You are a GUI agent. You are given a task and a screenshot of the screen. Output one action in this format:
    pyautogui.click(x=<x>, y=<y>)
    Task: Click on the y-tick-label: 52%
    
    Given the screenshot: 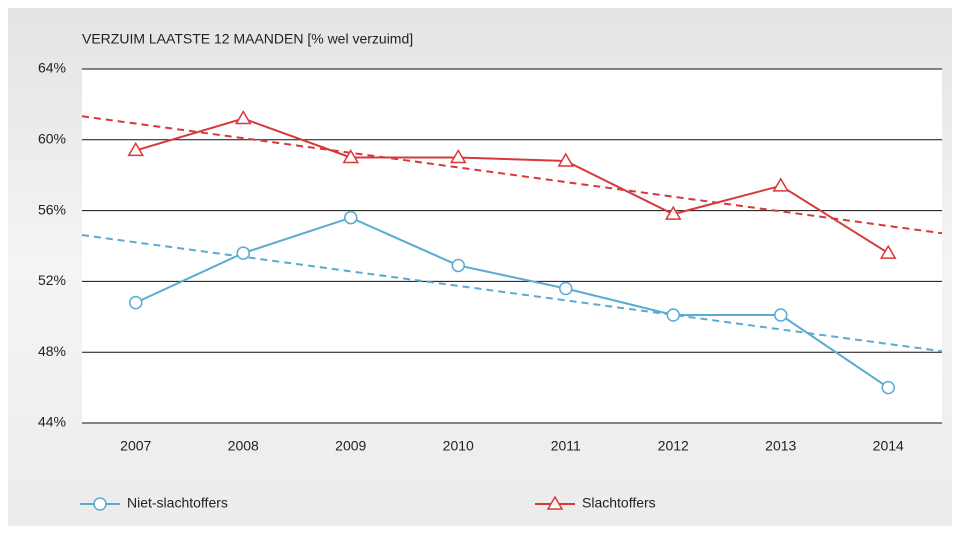 What is the action you would take?
    pyautogui.click(x=52, y=280)
    